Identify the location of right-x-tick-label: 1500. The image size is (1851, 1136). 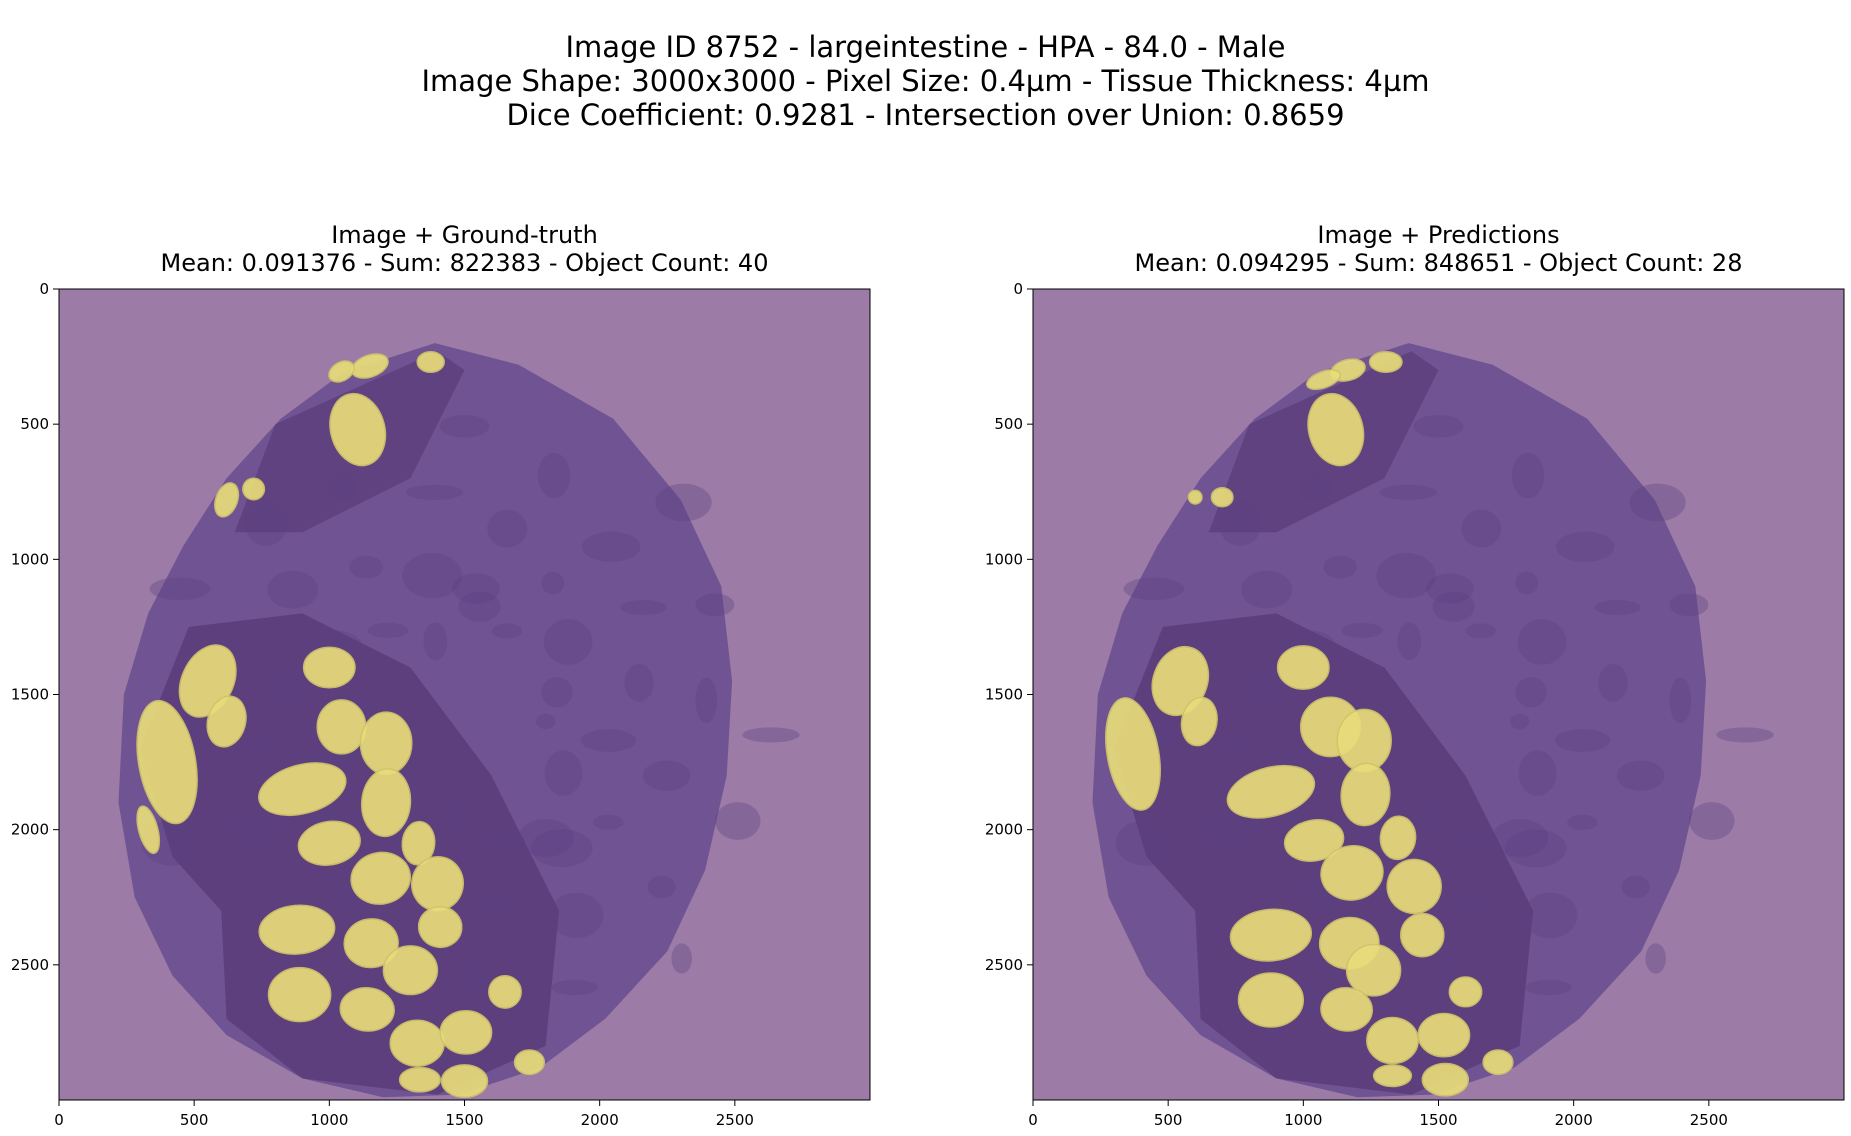
(1438, 1120).